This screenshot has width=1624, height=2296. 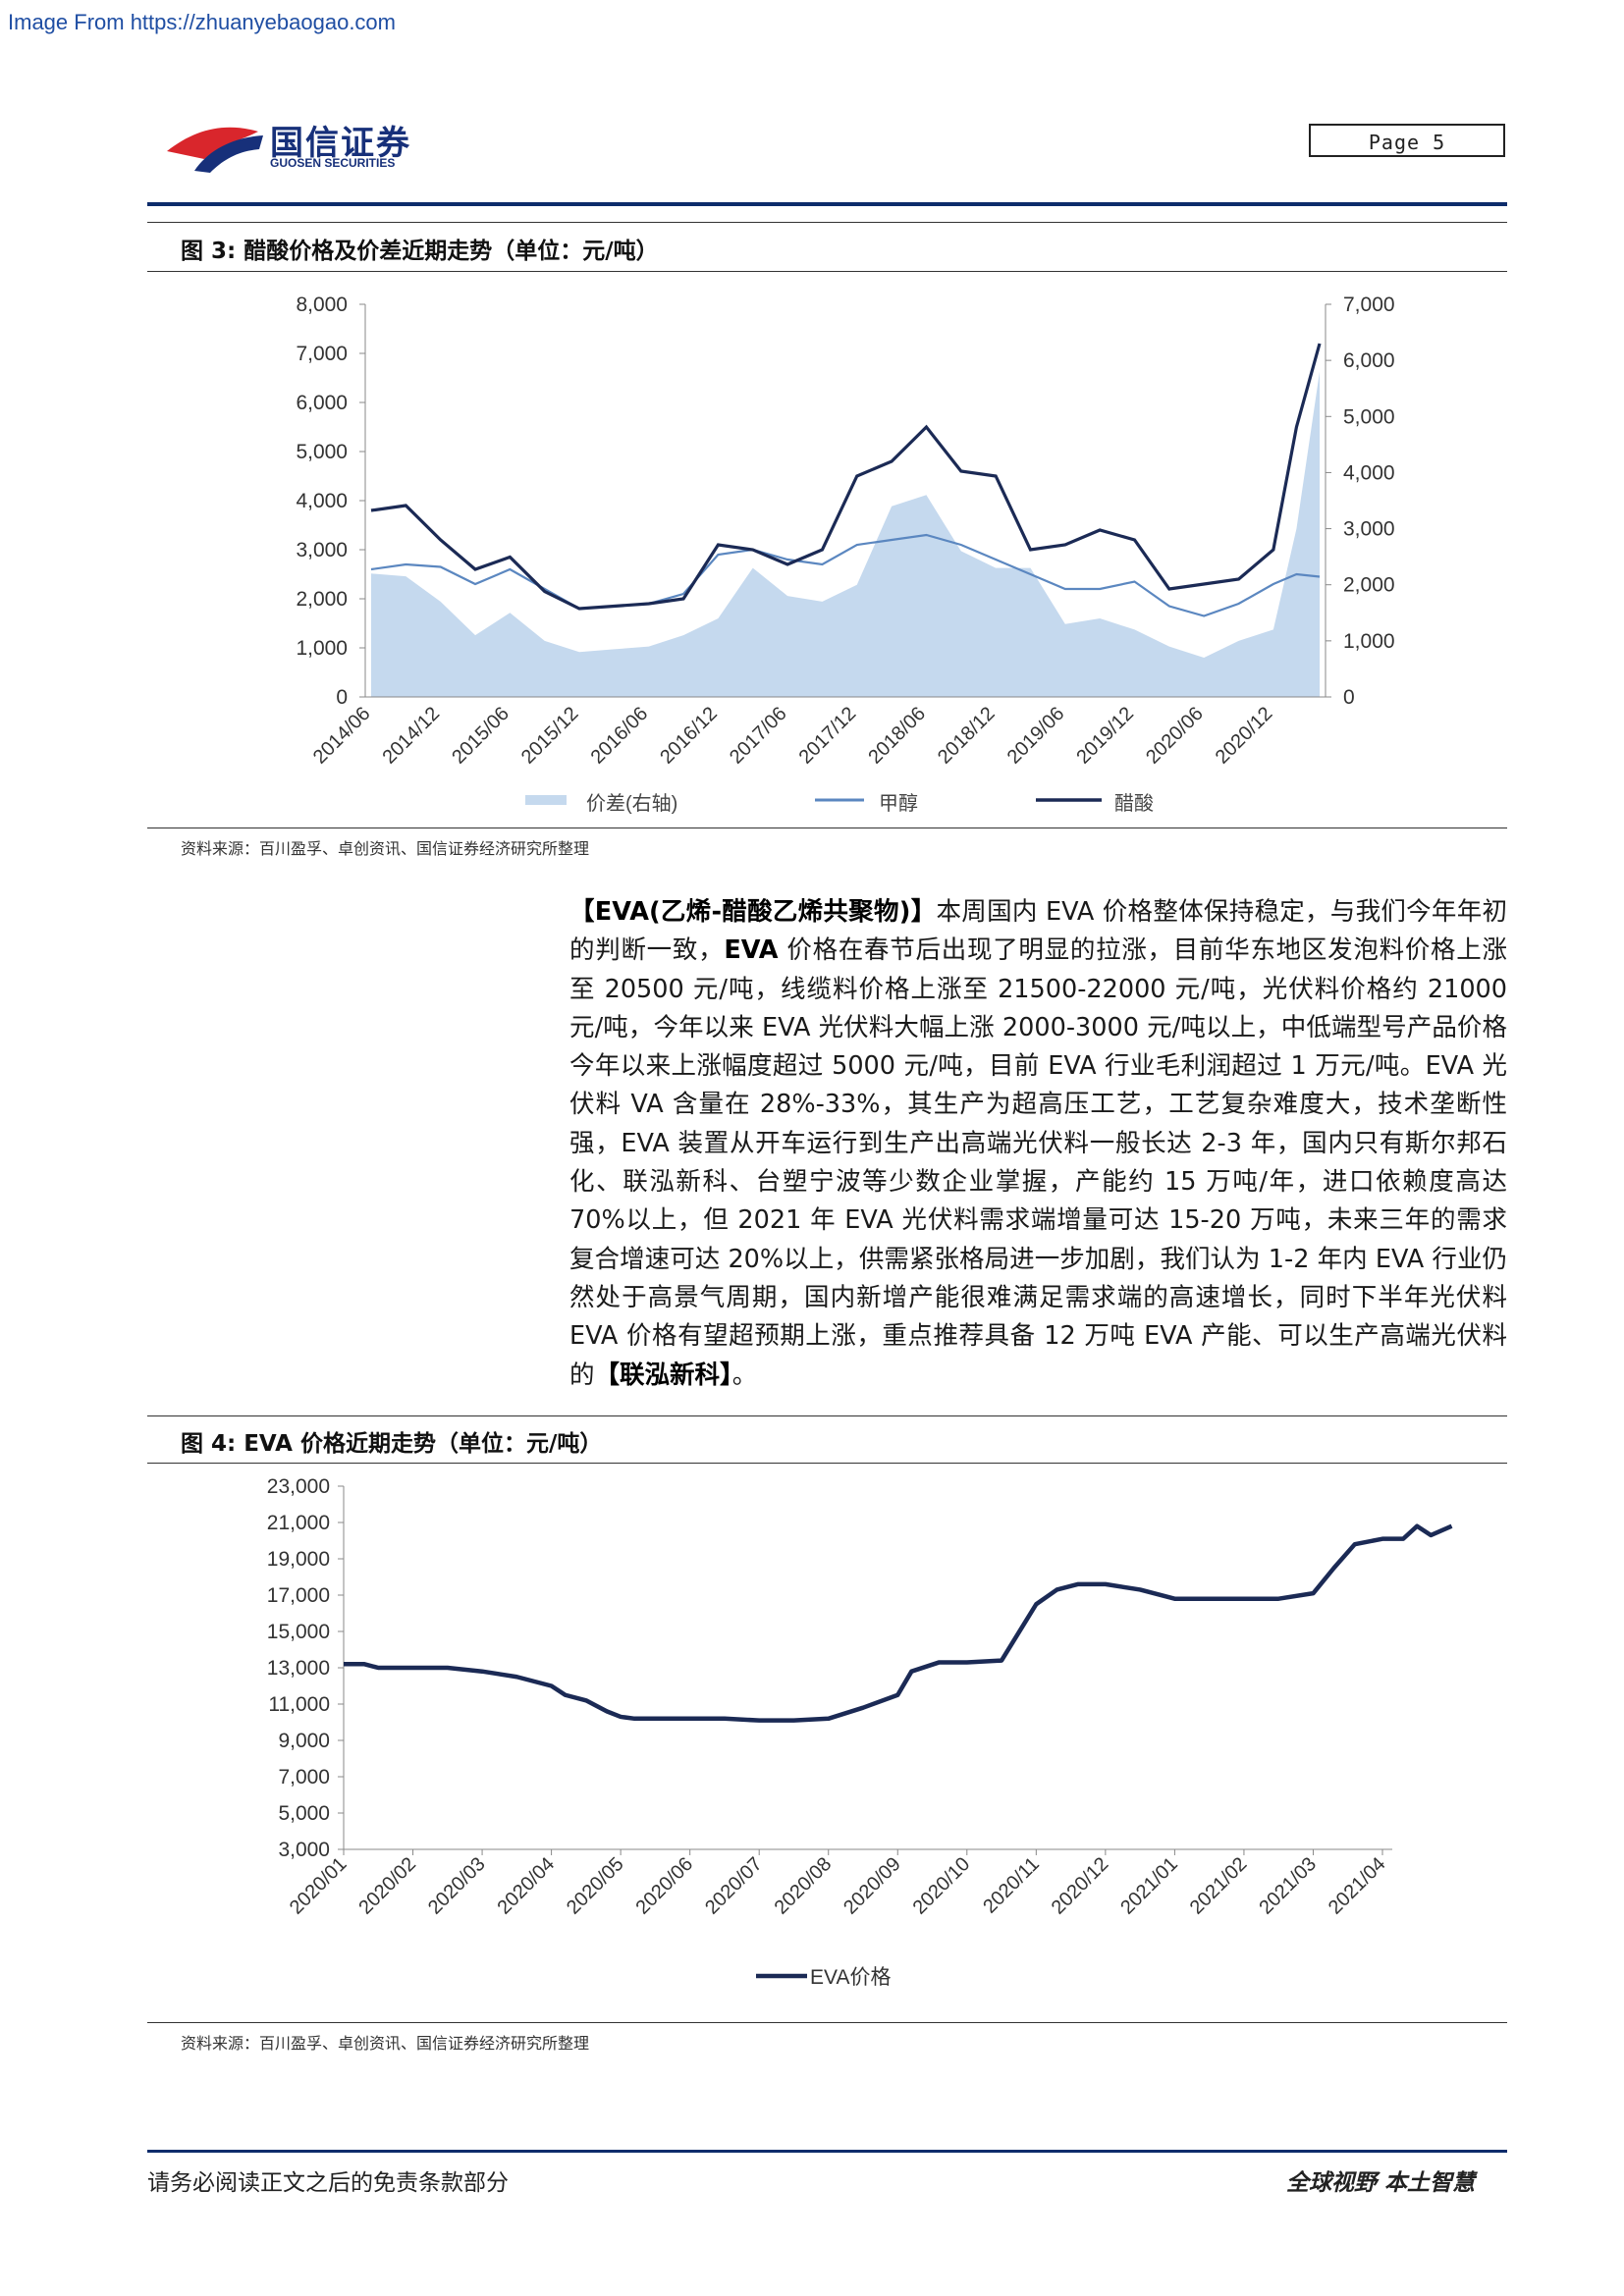 I want to click on figure4-title: 图 4: EVA 价格近期走势（单位：元/吨）, so click(x=392, y=1444).